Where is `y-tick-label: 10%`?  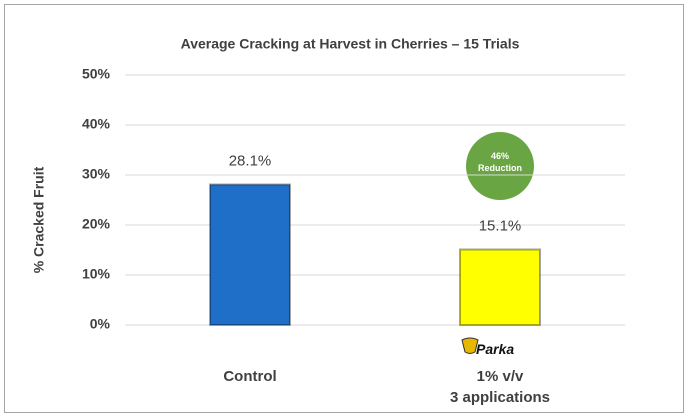
y-tick-label: 10% is located at coordinates (96, 274).